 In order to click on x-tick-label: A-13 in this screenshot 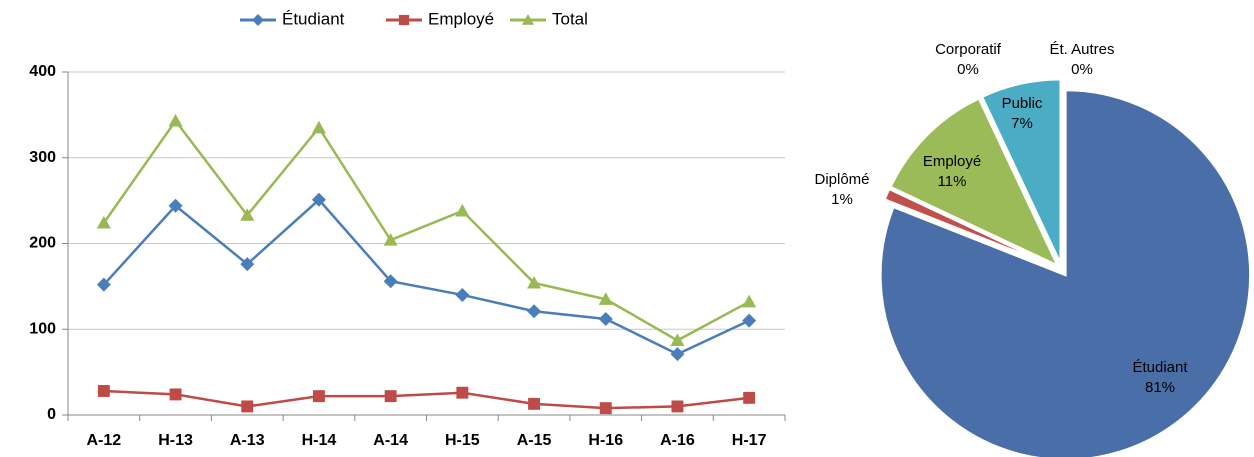, I will do `click(247, 440)`.